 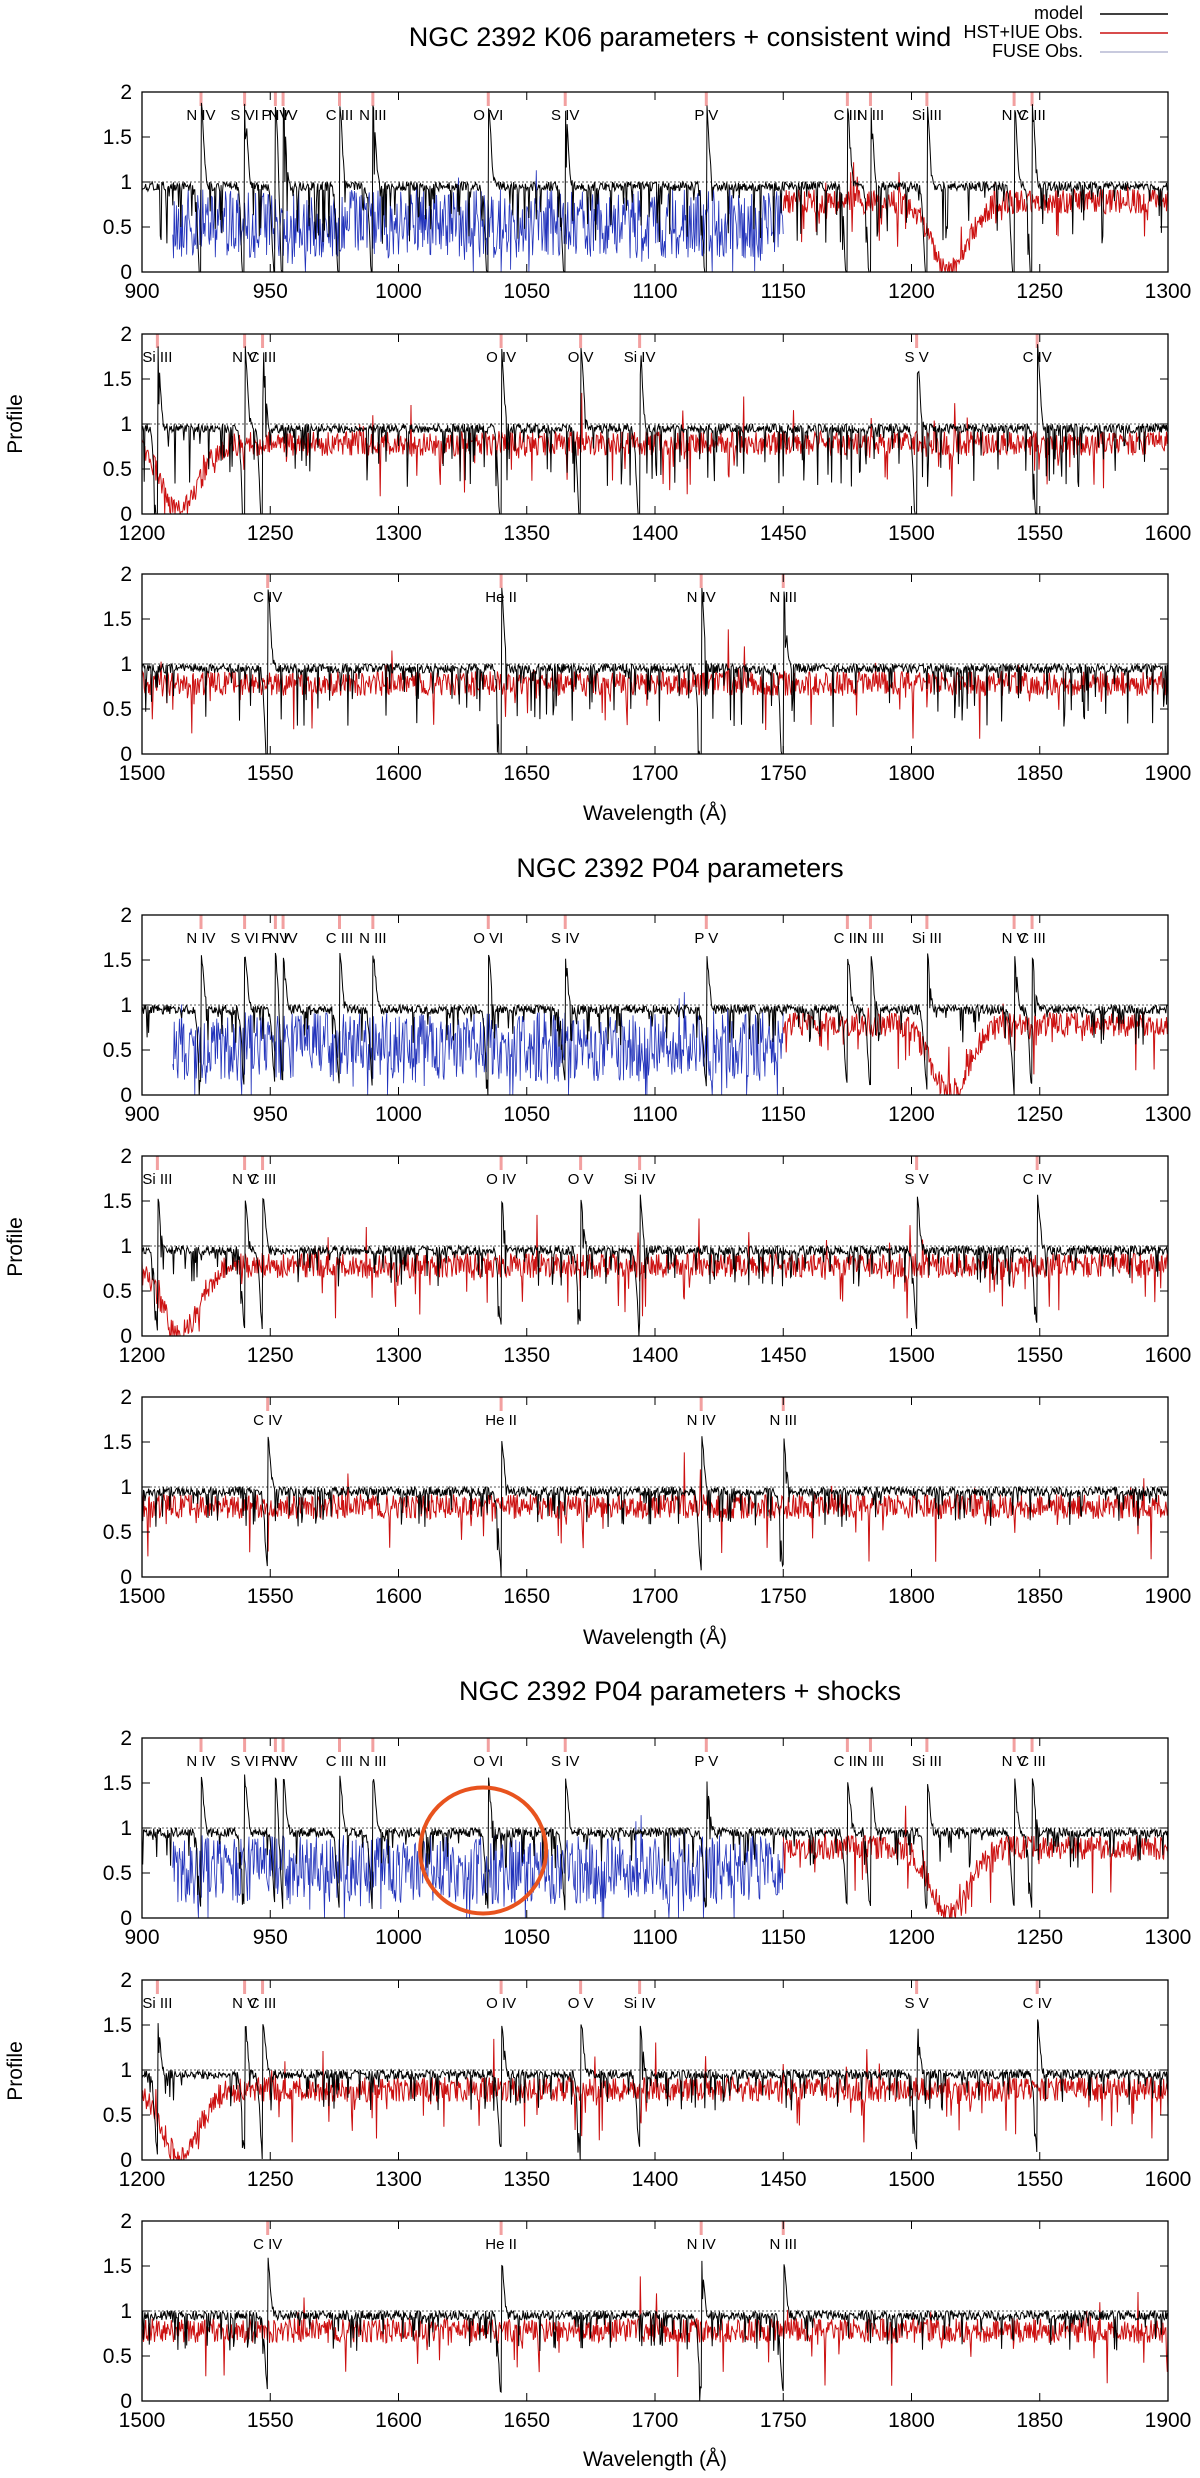 What do you see at coordinates (15, 424) in the screenshot?
I see `y-axis-label: Profile` at bounding box center [15, 424].